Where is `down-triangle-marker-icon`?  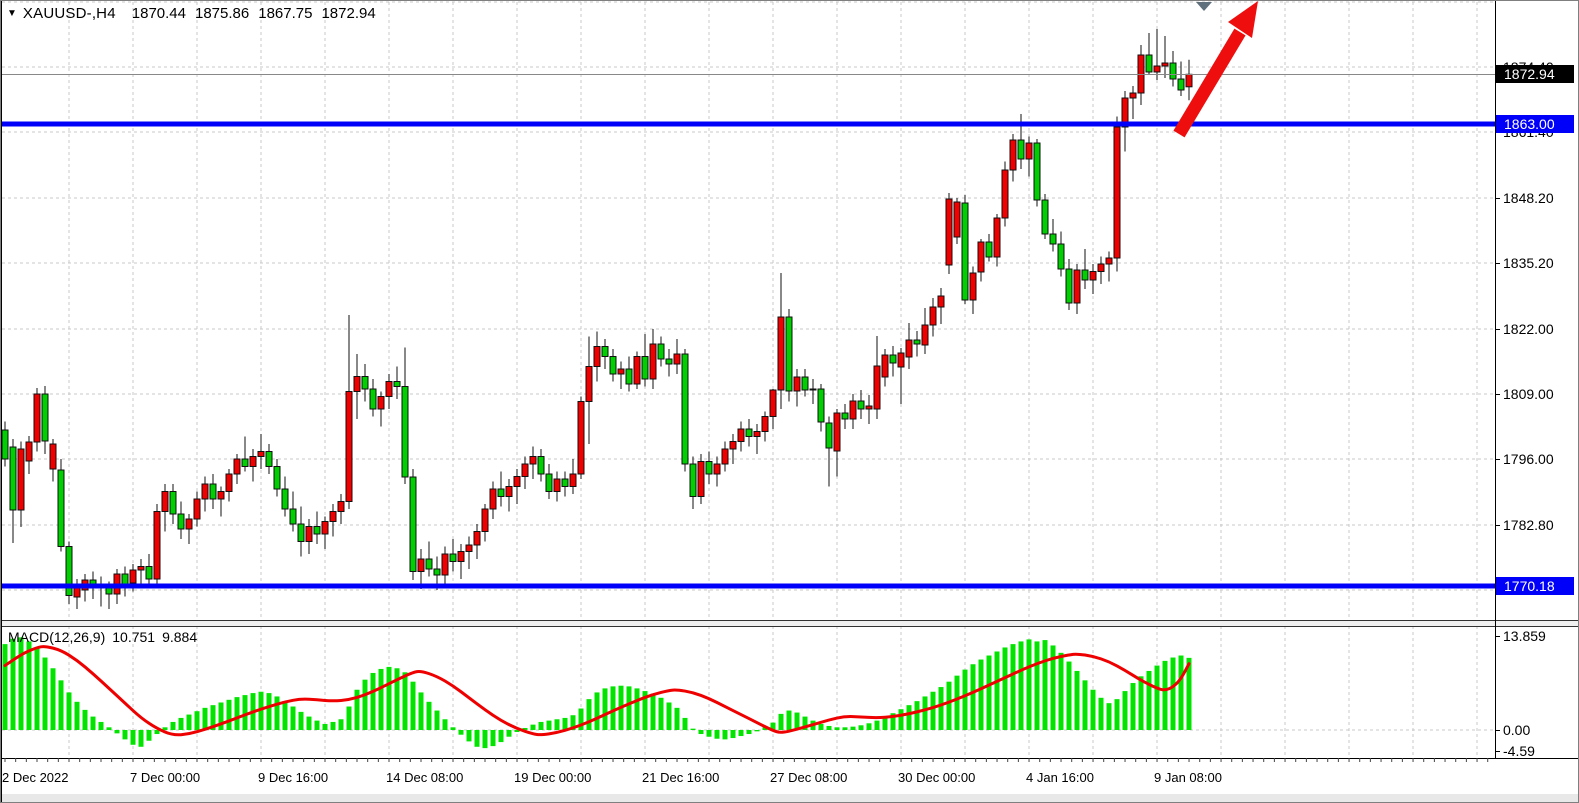
down-triangle-marker-icon is located at coordinates (1204, 6).